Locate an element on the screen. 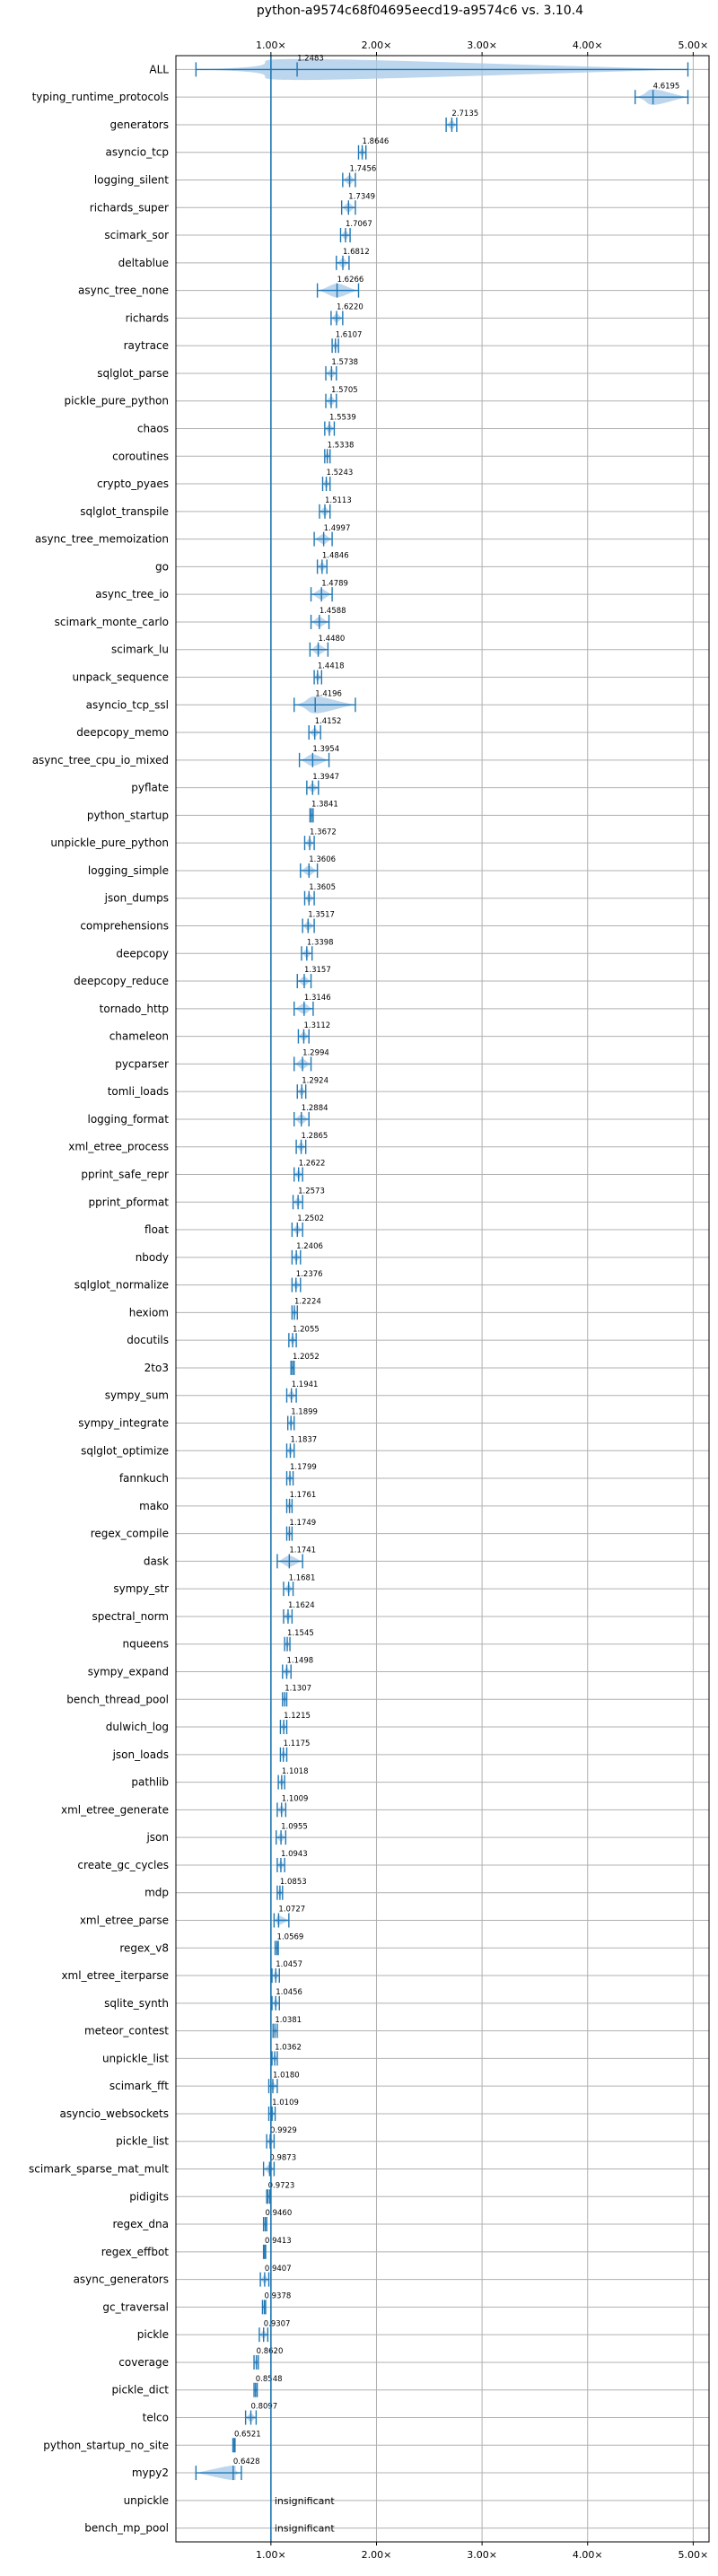 The height and width of the screenshot is (2576, 718). value-label: 1.0727 is located at coordinates (291, 1910).